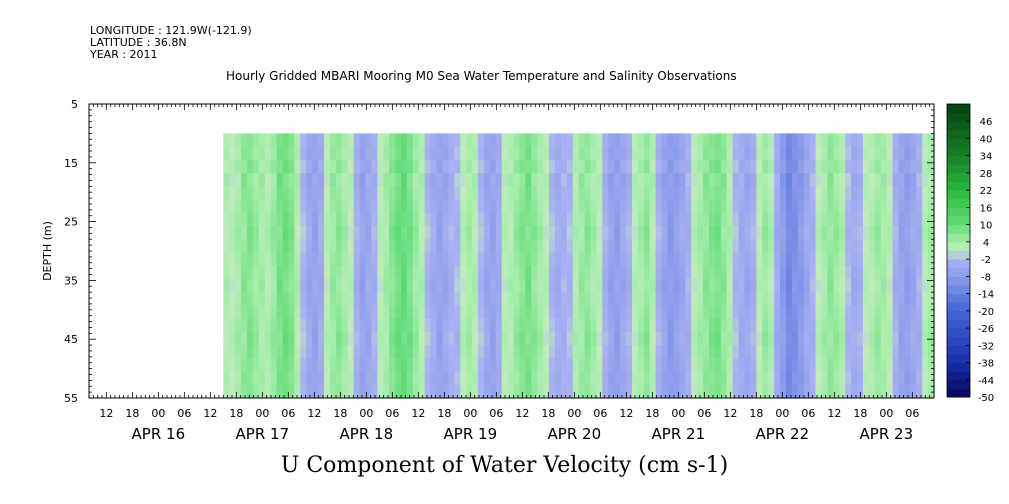 The width and height of the screenshot is (1009, 504). What do you see at coordinates (986, 243) in the screenshot?
I see `colorbar-label: 4` at bounding box center [986, 243].